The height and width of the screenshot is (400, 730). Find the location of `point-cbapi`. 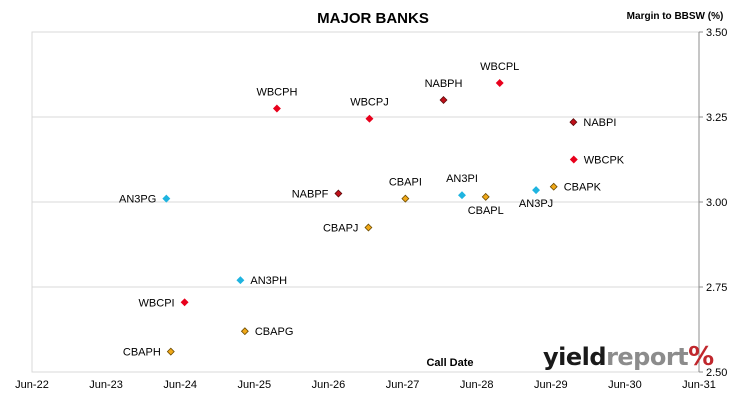

point-cbapi is located at coordinates (405, 198).